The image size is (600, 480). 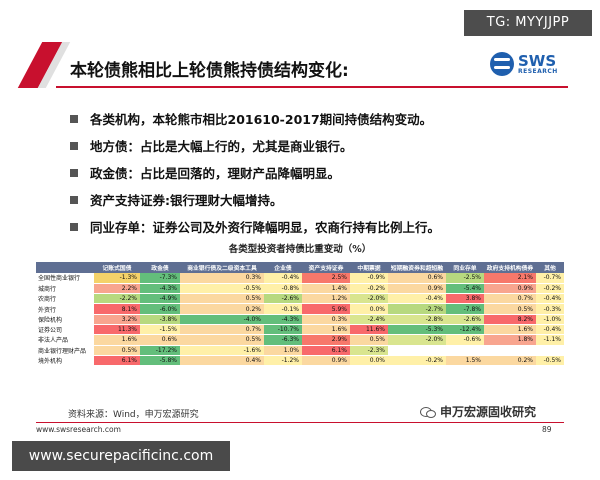 What do you see at coordinates (326, 278) in the screenshot?
I see `table-cell: 2.5%` at bounding box center [326, 278].